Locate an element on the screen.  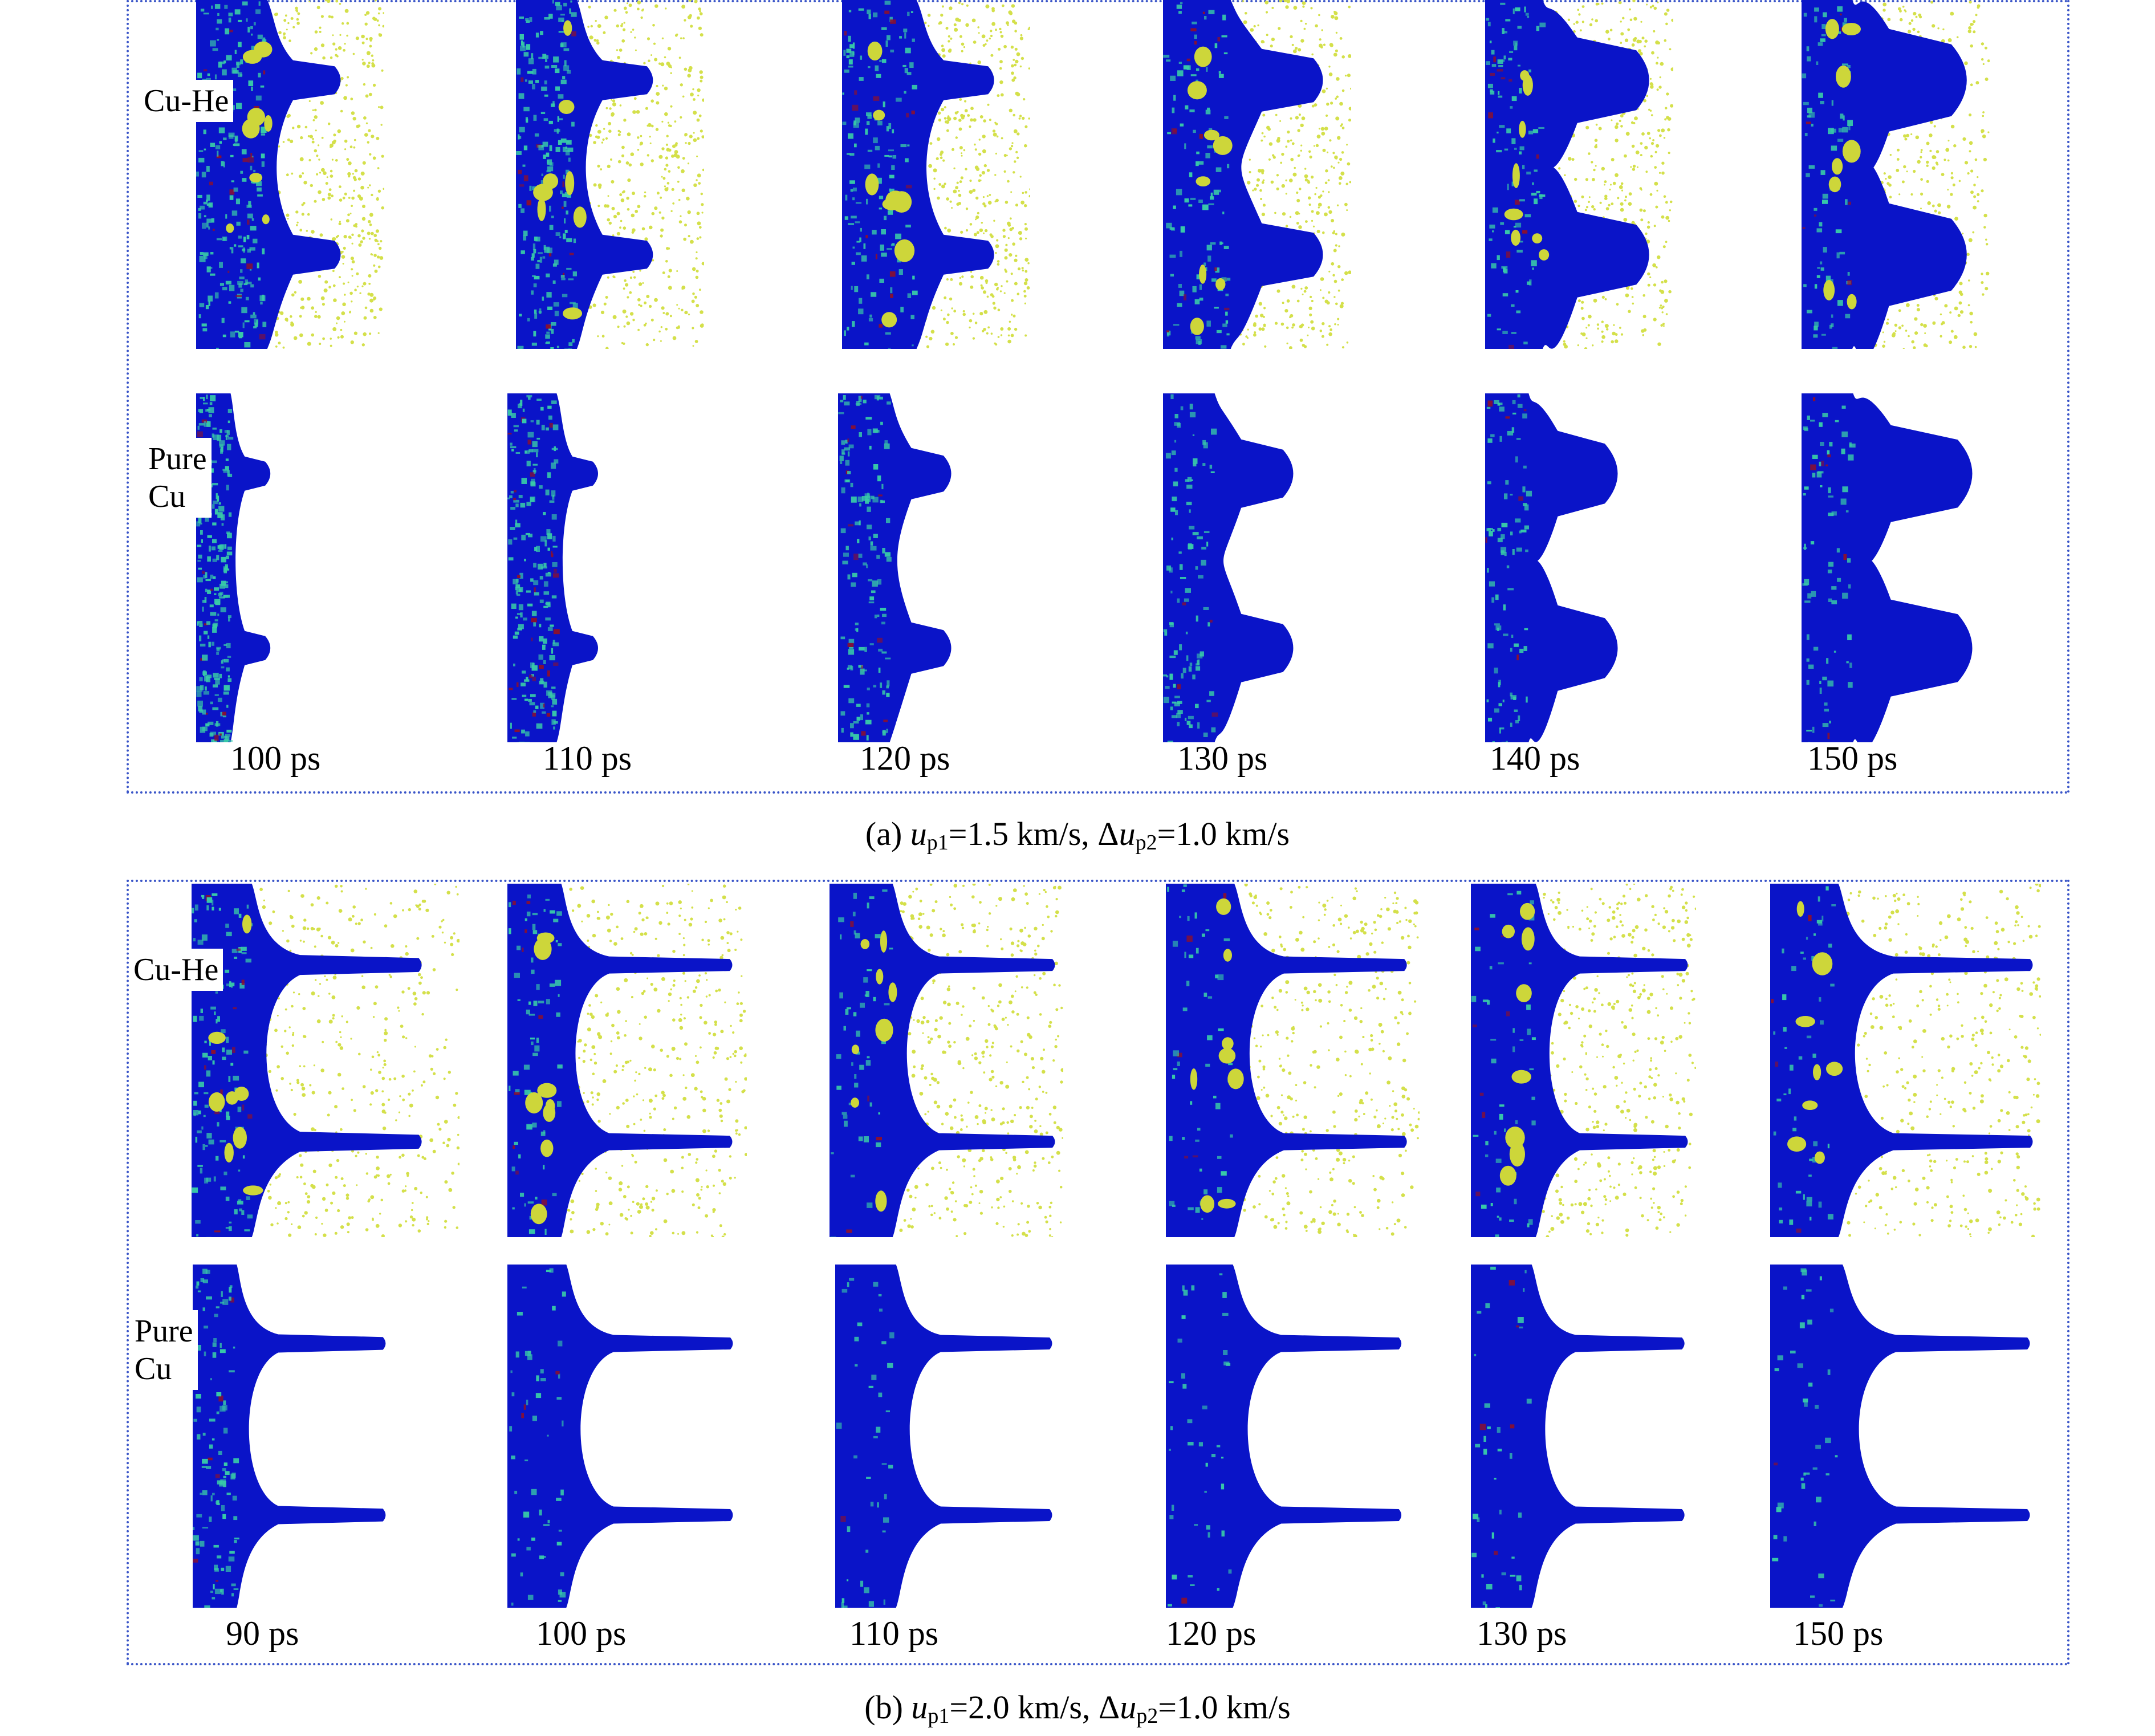
helium-bubble is located at coordinates (230, 228).